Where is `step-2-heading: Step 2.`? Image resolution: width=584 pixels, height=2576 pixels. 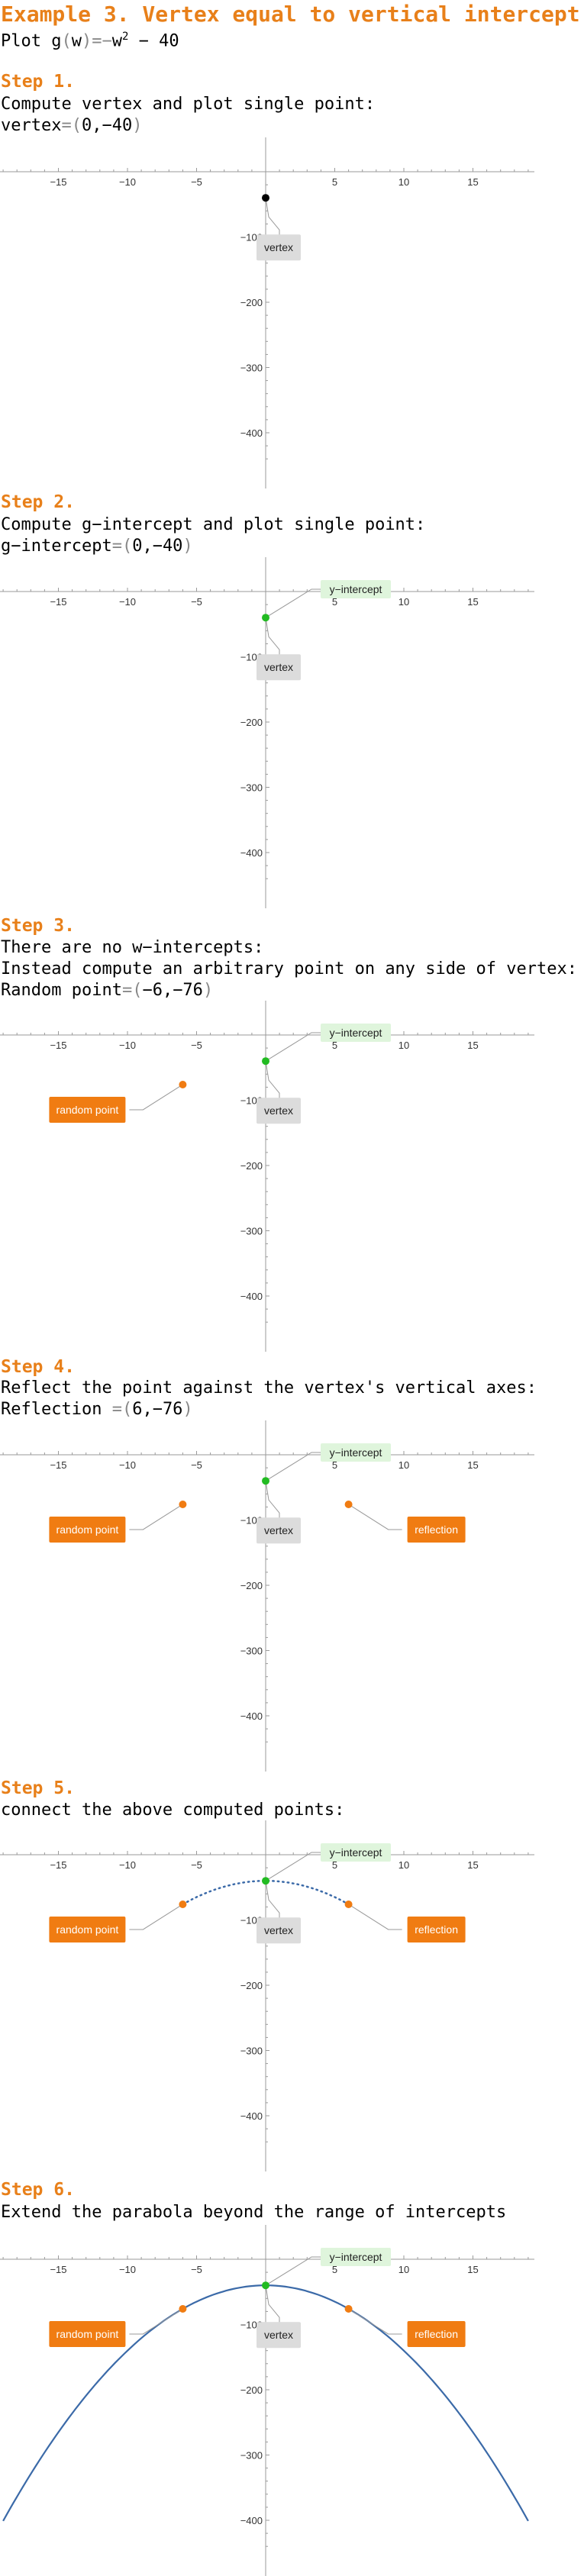
step-2-heading: Step 2. is located at coordinates (38, 502).